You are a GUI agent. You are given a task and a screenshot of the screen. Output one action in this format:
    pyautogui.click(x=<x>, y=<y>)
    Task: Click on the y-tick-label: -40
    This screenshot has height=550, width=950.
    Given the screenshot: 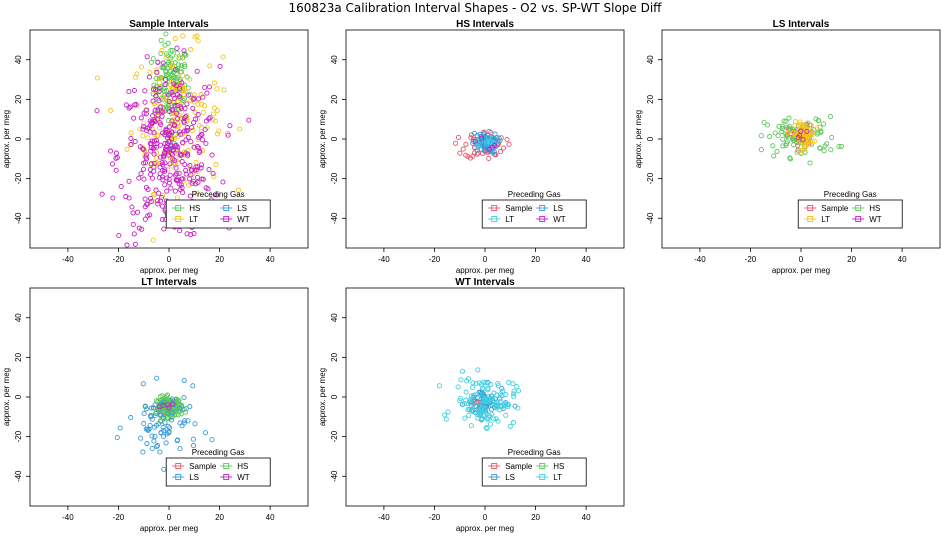 What is the action you would take?
    pyautogui.click(x=650, y=218)
    